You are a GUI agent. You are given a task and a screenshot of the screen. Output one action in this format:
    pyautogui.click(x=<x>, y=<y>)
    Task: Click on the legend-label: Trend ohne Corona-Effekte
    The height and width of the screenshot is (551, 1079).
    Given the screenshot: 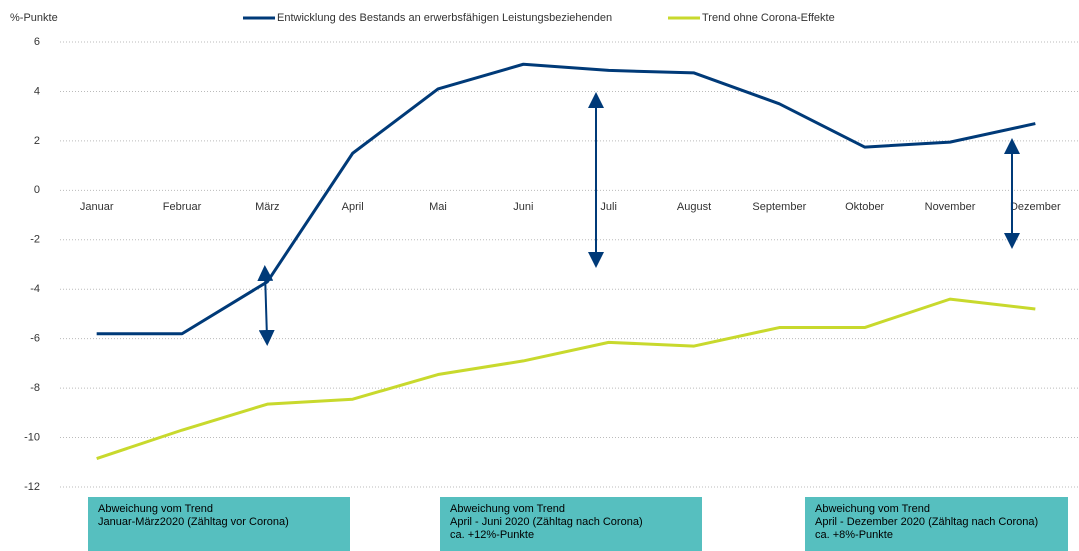 What is the action you would take?
    pyautogui.click(x=768, y=18)
    